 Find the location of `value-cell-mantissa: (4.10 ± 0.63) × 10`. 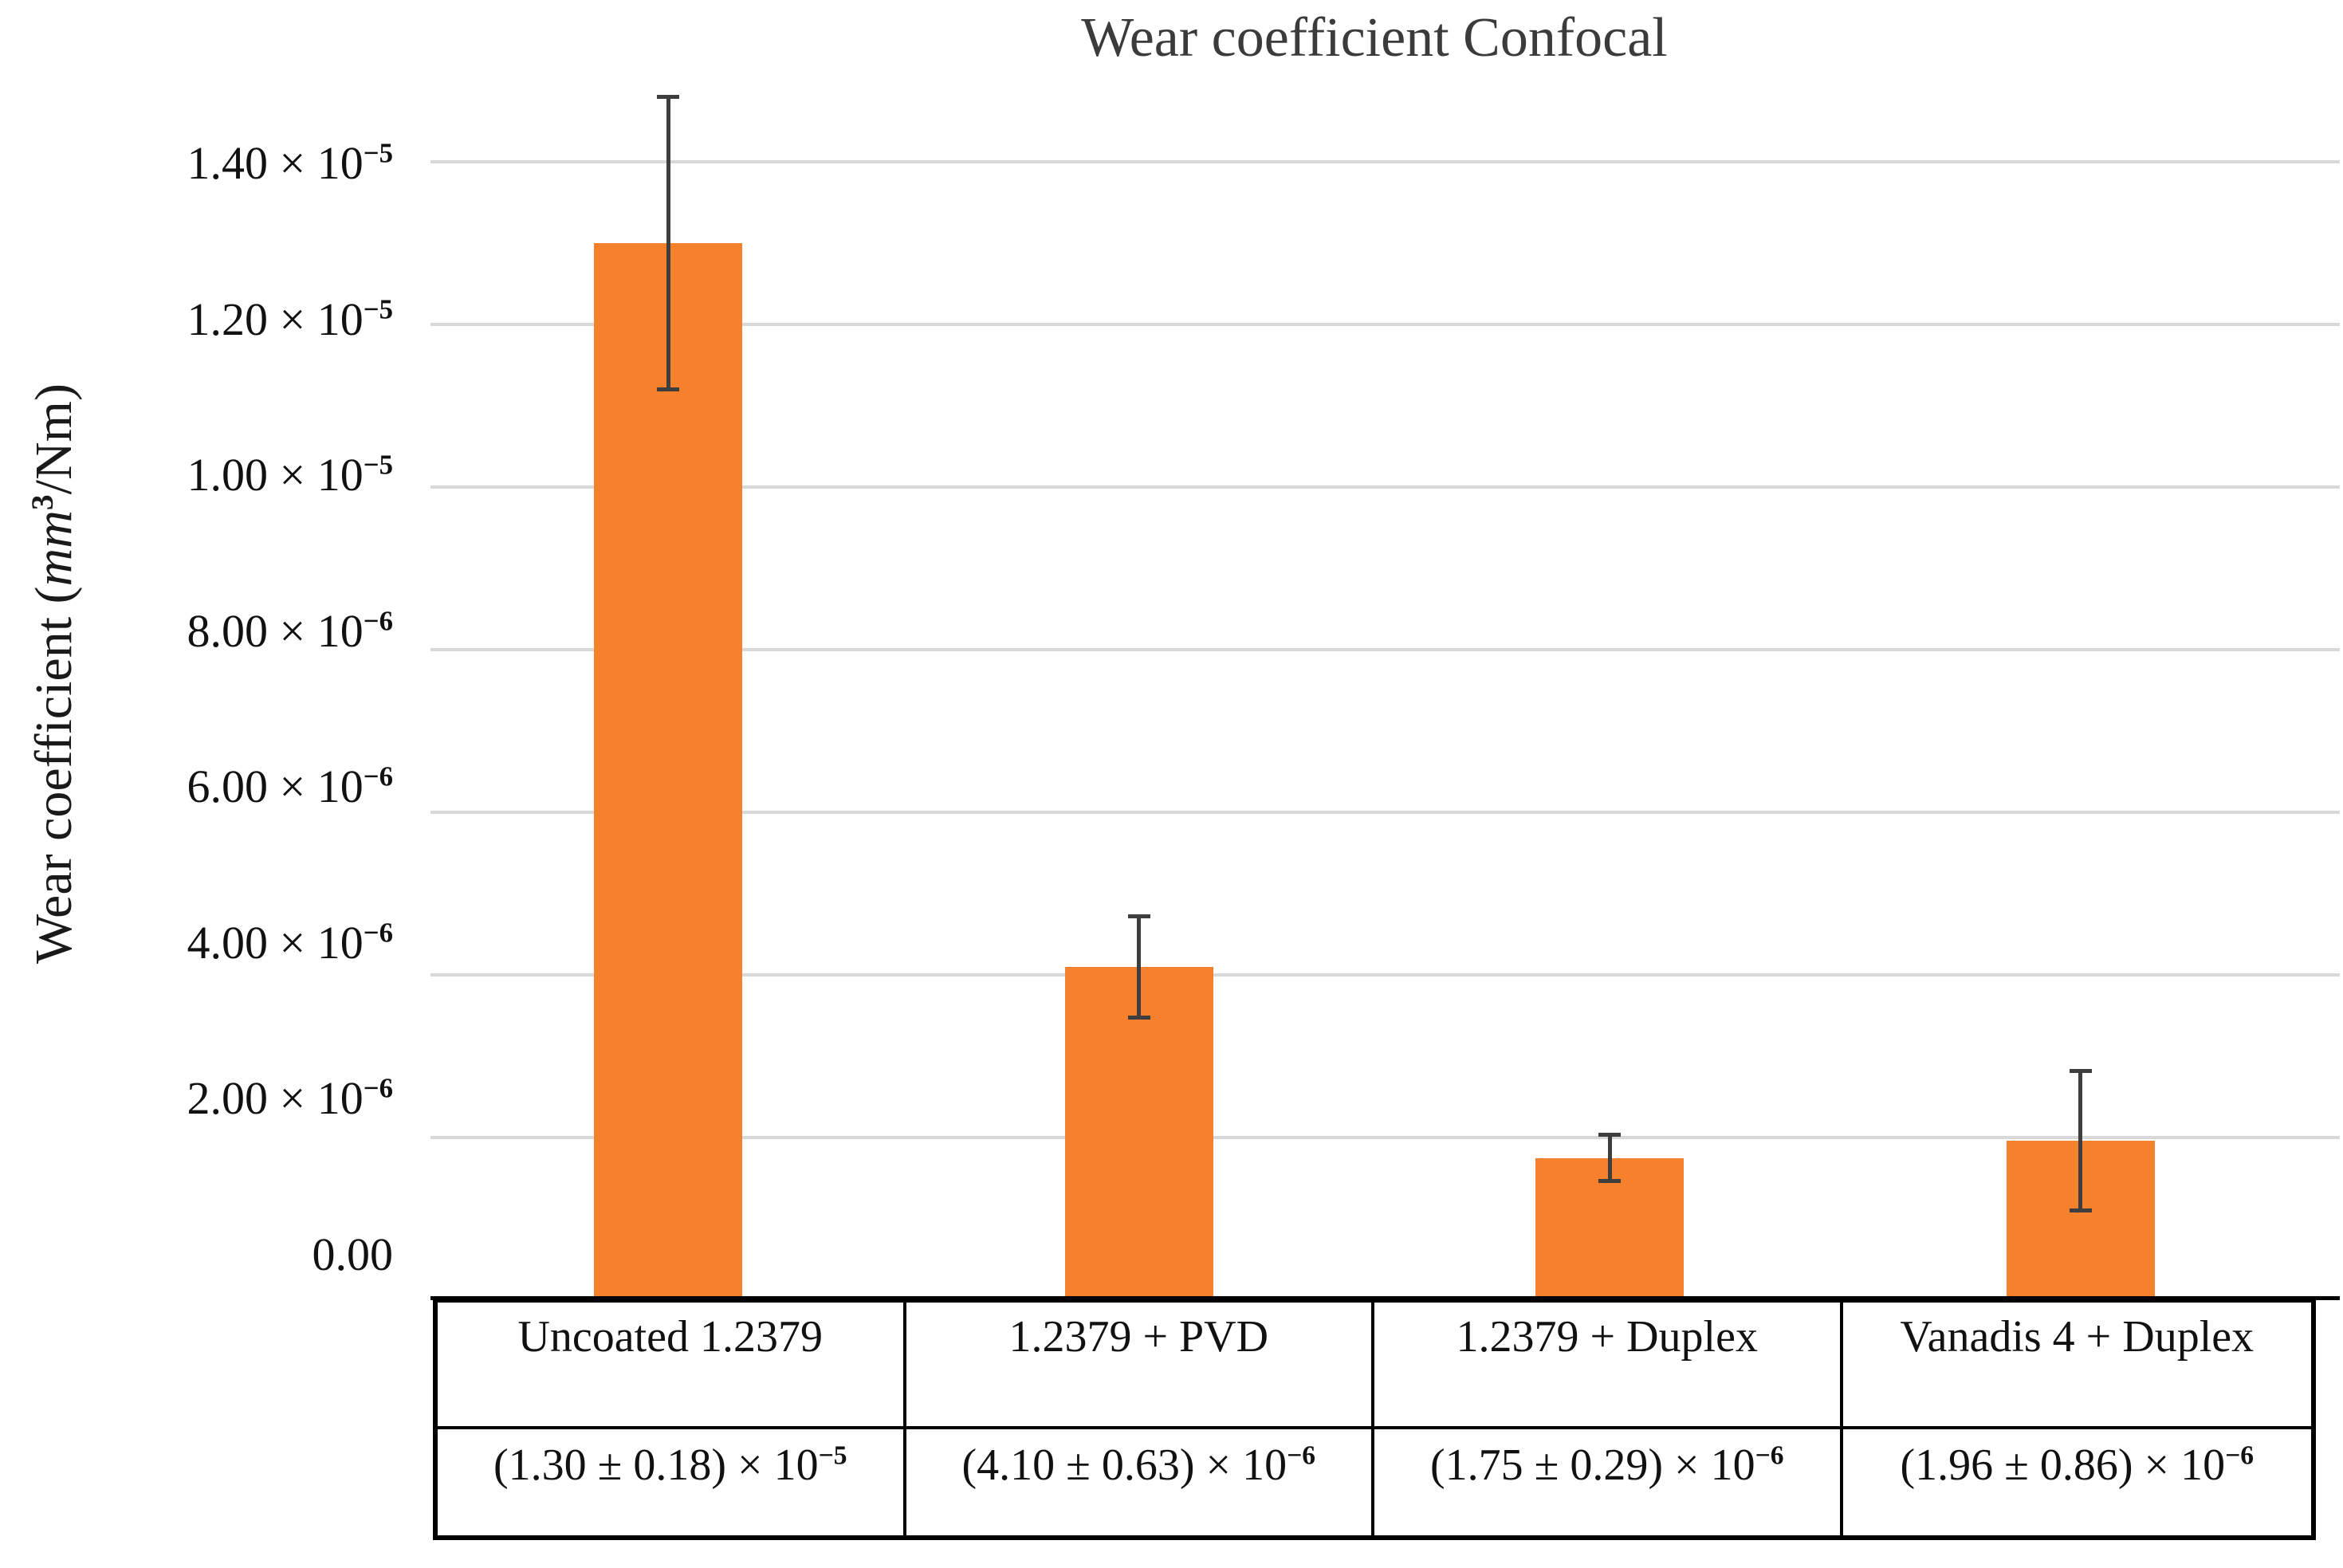

value-cell-mantissa: (4.10 ± 0.63) × 10 is located at coordinates (1124, 1465).